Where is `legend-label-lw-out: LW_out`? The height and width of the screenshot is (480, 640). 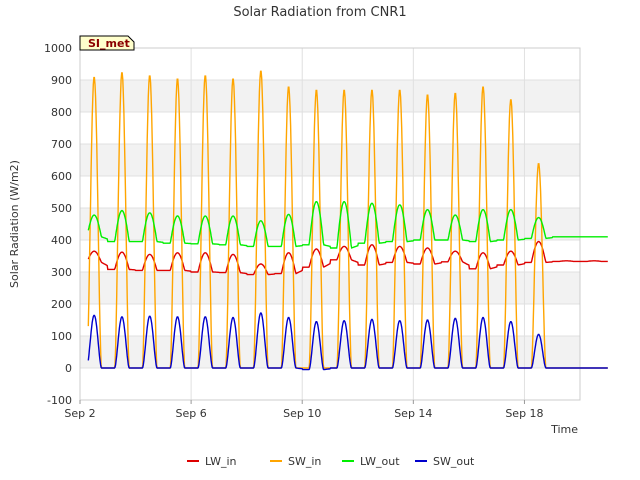 legend-label-lw-out: LW_out is located at coordinates (380, 461).